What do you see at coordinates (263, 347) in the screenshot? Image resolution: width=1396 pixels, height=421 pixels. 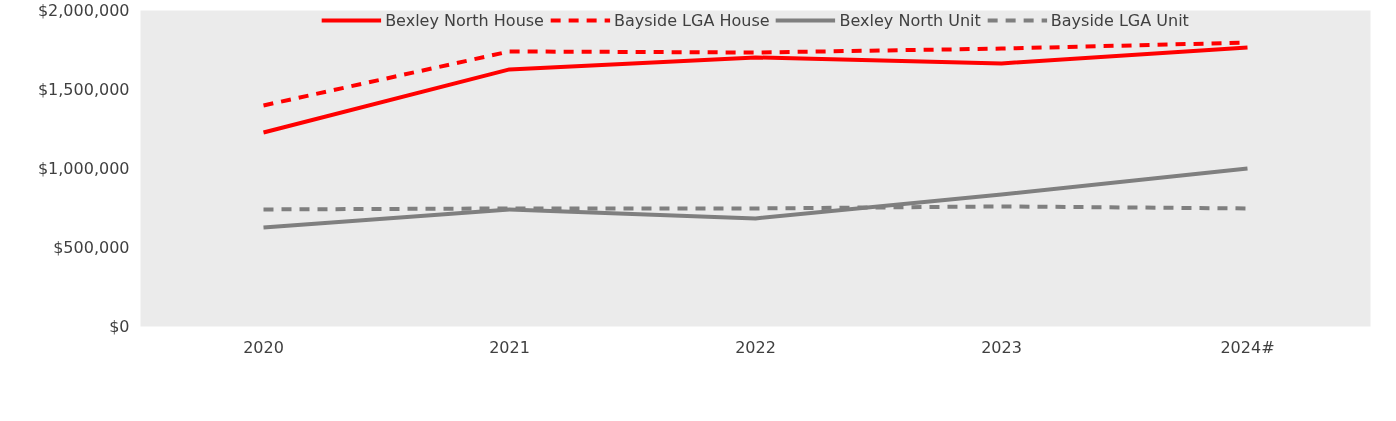 I see `x-tick-label: 2020` at bounding box center [263, 347].